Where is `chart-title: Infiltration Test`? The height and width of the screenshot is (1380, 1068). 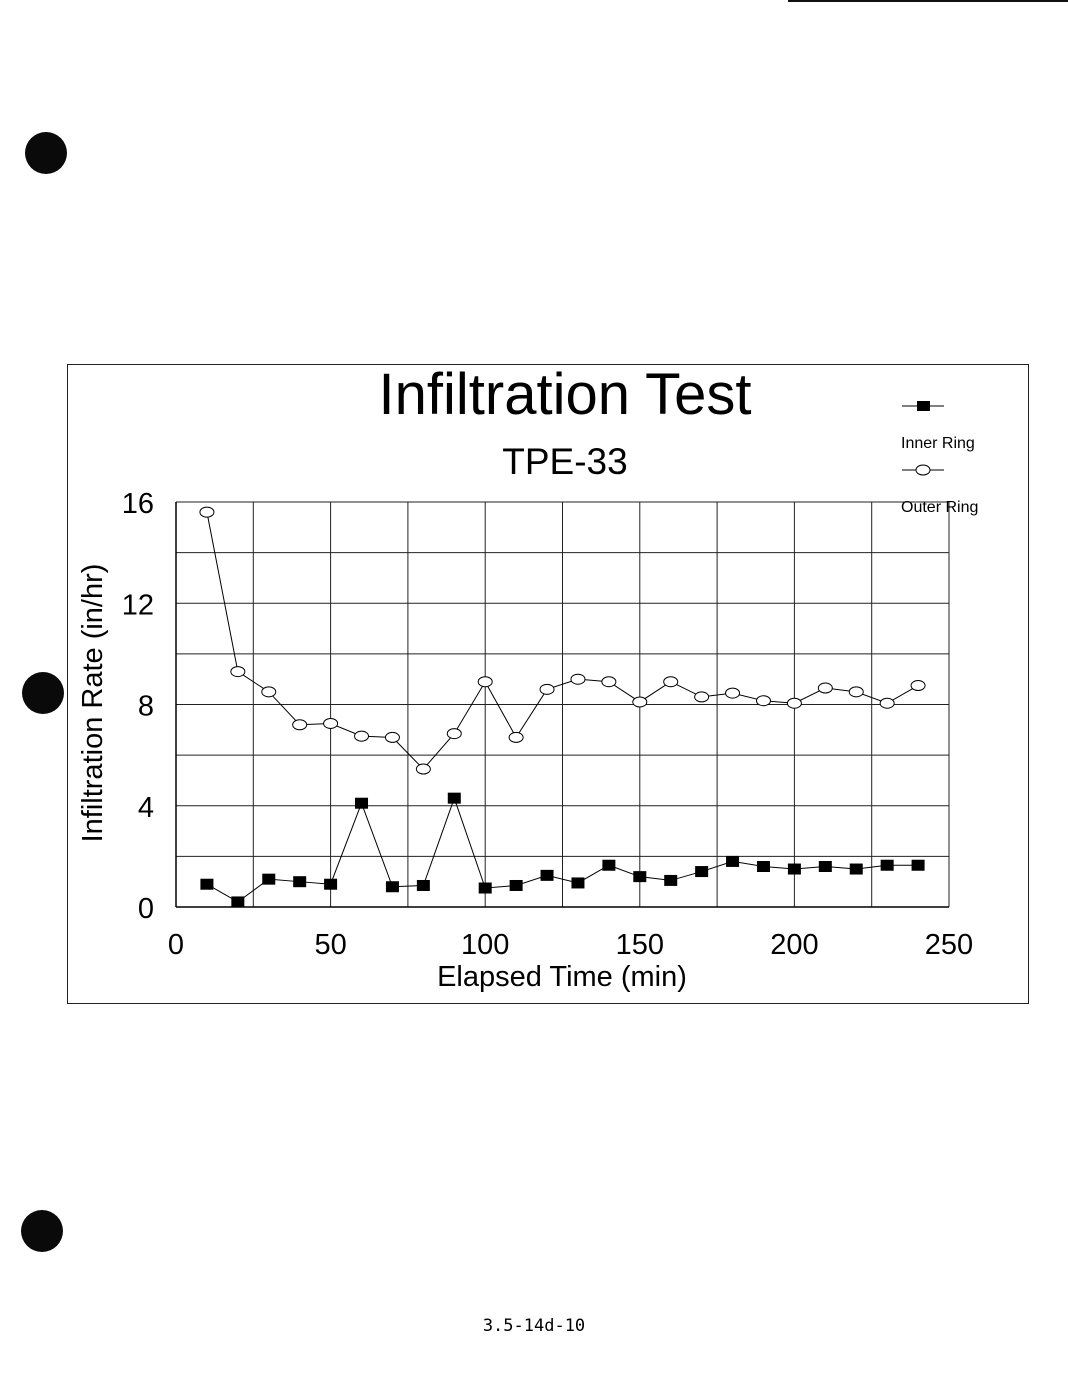
chart-title: Infiltration Test is located at coordinates (565, 394).